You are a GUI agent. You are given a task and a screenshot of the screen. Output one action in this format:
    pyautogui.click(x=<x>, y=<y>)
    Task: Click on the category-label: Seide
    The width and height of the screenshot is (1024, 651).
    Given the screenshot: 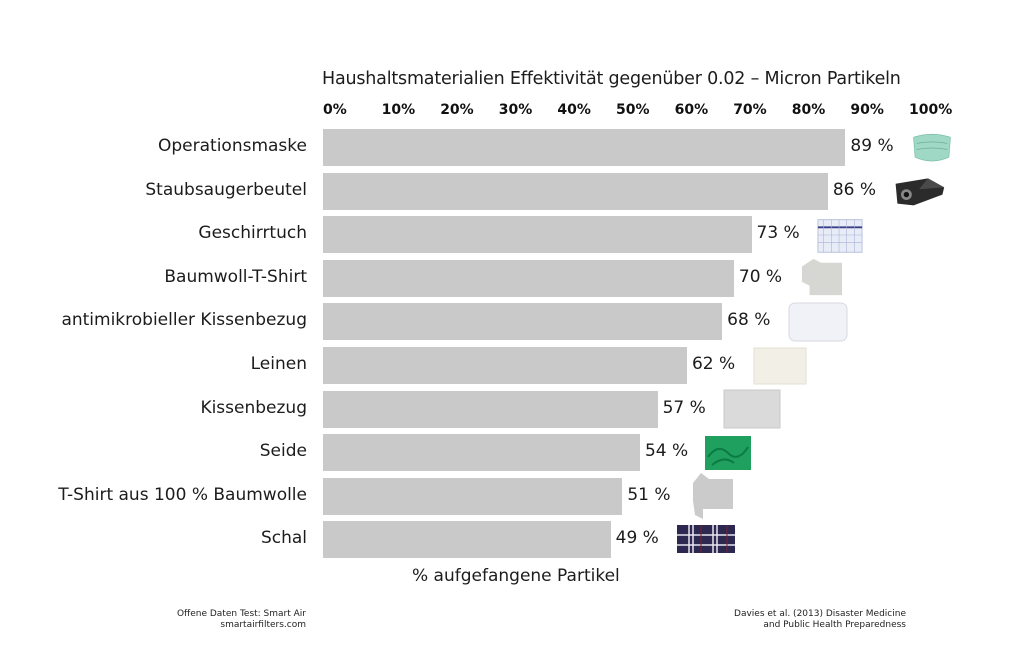 What is the action you would take?
    pyautogui.click(x=283, y=451)
    